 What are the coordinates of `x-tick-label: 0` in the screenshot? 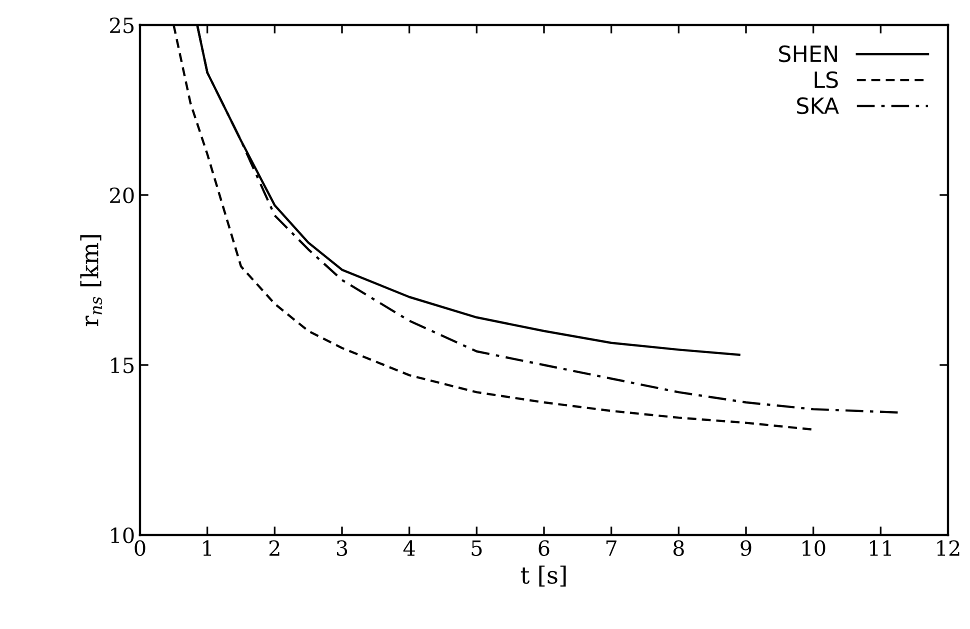 It's located at (140, 548).